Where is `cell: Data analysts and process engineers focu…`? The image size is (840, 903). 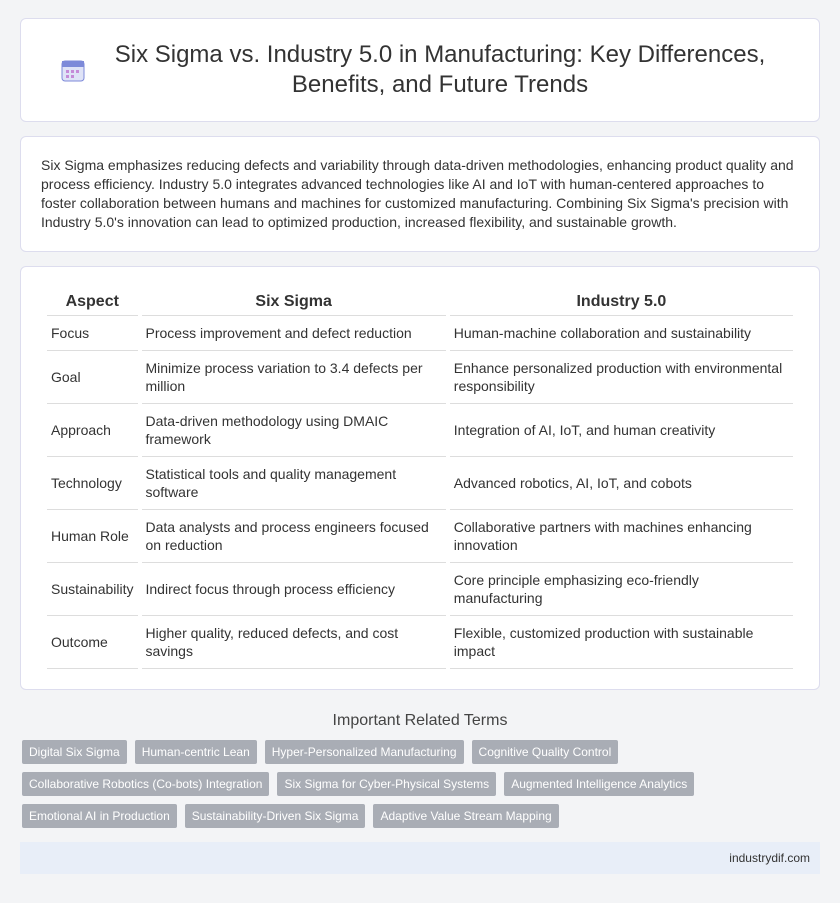
cell: Data analysts and process engineers focu… is located at coordinates (293, 536).